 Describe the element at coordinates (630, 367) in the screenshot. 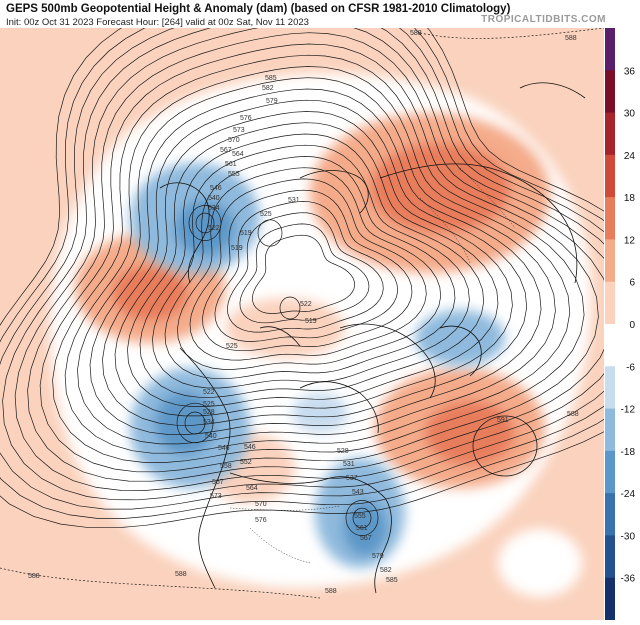

I see `colorbar-tick-label: -6` at that location.